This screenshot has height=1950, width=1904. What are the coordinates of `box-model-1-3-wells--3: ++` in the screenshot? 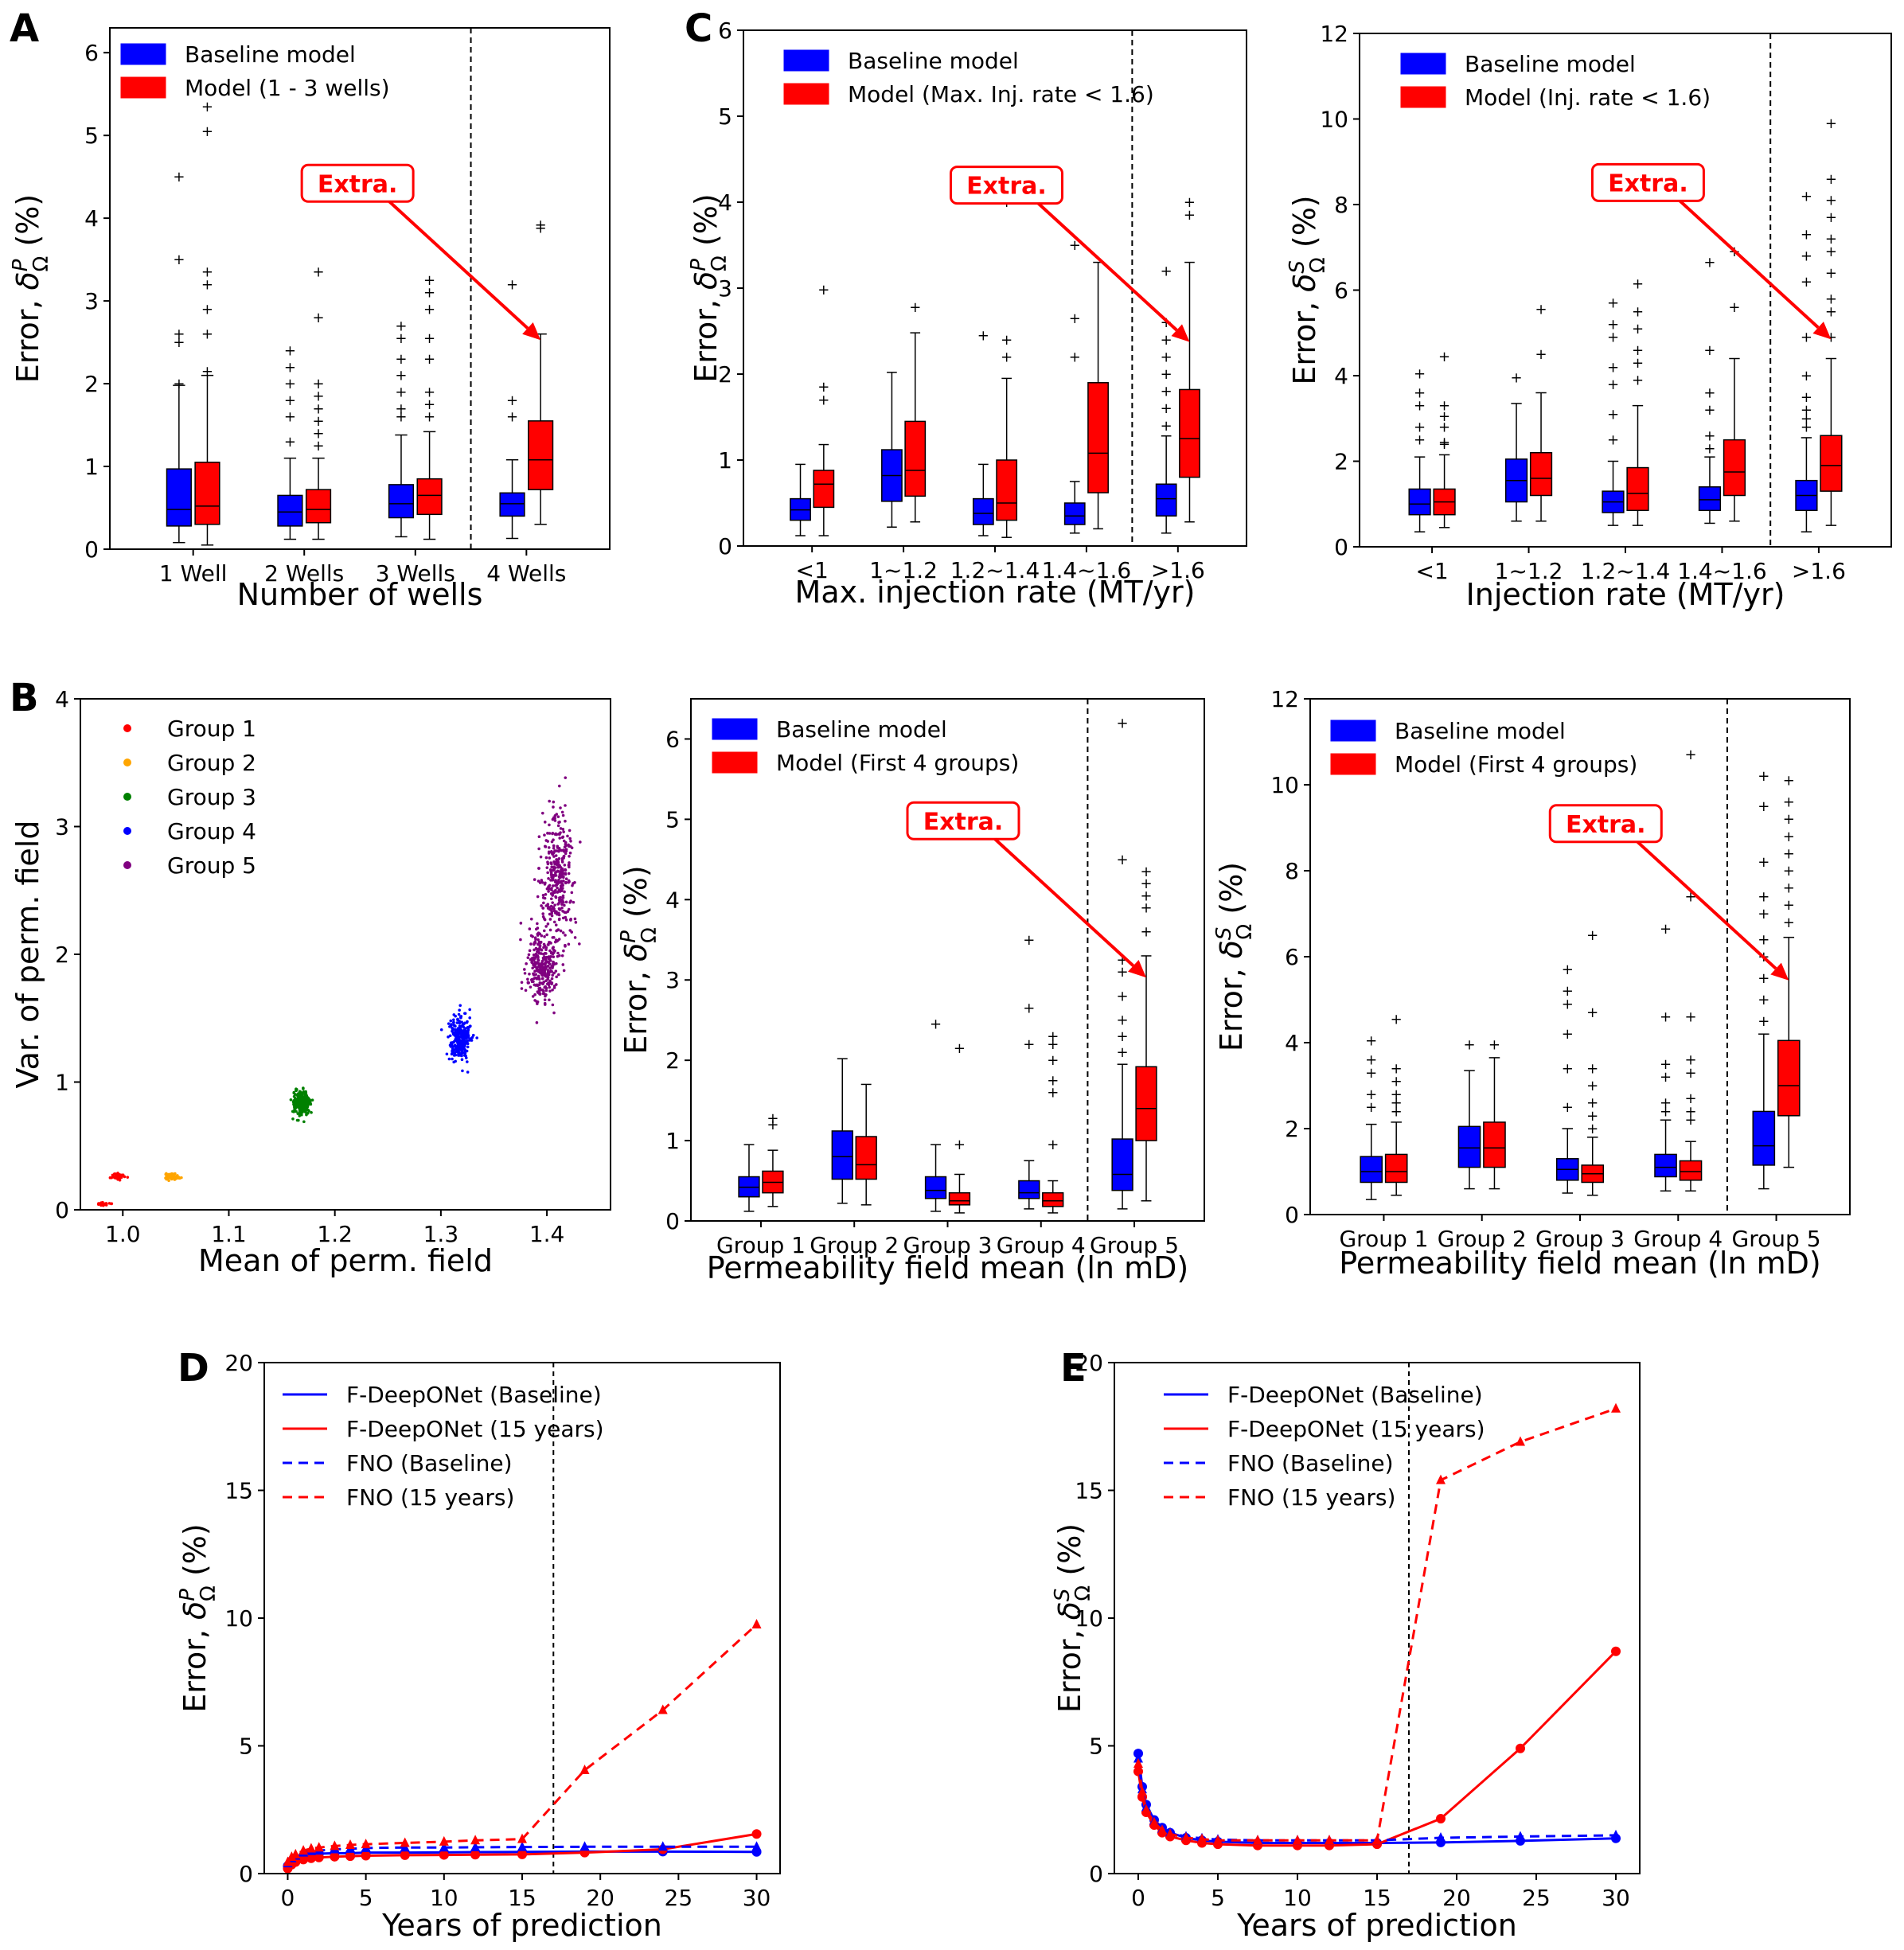 It's located at (541, 370).